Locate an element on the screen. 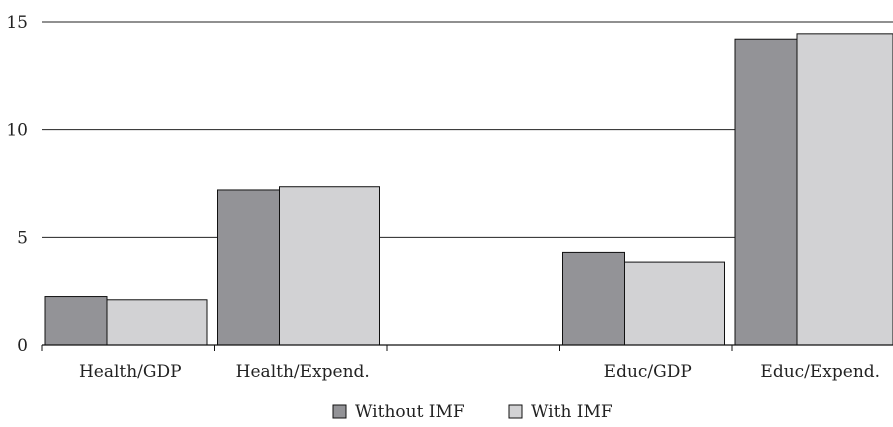 This screenshot has width=893, height=427. category-label-0: Health/GDP is located at coordinates (130, 372).